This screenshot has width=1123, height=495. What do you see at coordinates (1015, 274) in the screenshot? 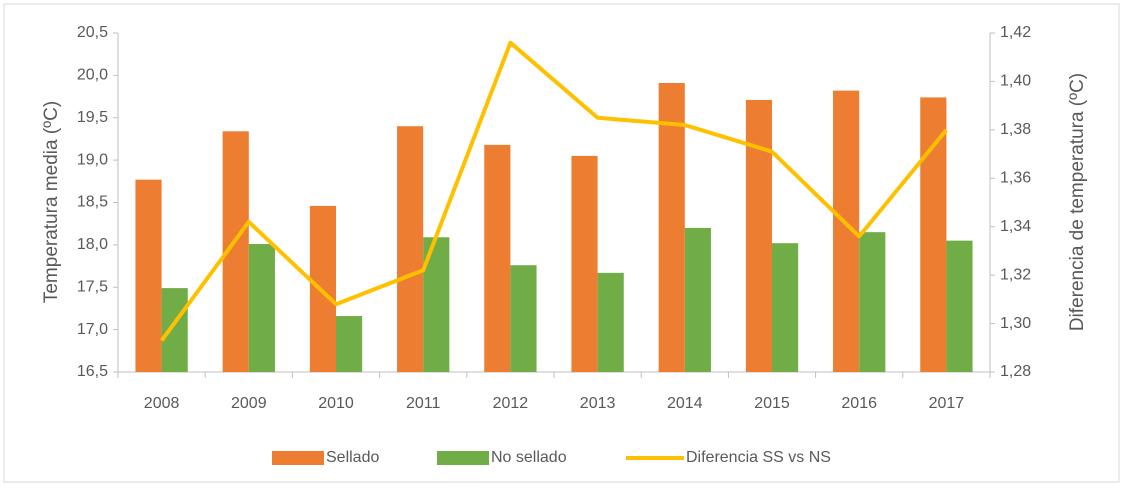
I see `y2-tick-label: 1,32` at bounding box center [1015, 274].